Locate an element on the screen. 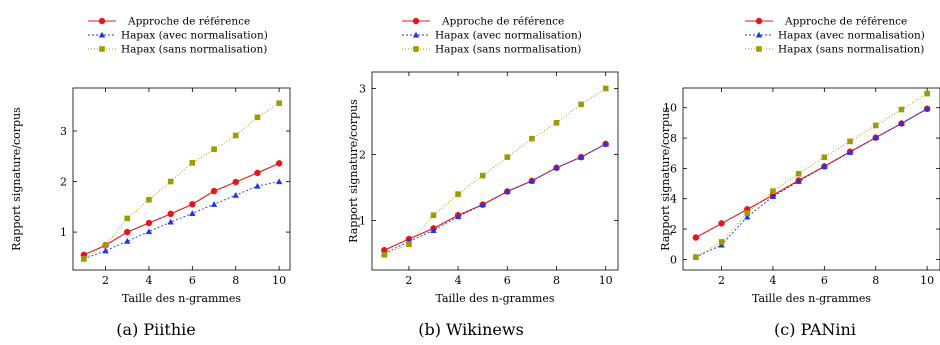 This screenshot has height=345, width=940. chart-caption: (a) Piithie is located at coordinates (155, 329).